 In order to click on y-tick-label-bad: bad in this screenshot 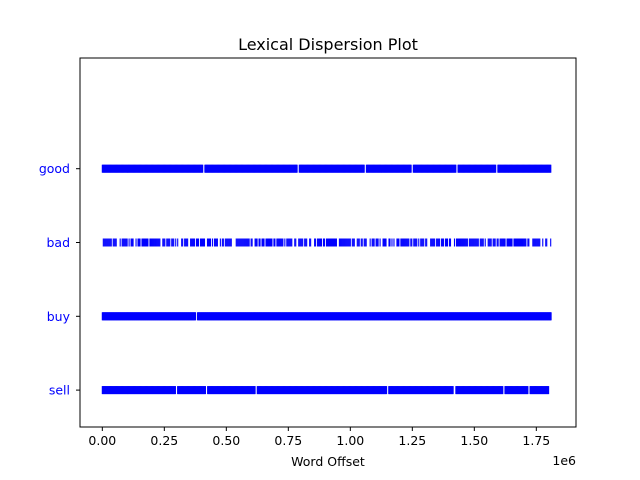, I will do `click(58, 242)`.